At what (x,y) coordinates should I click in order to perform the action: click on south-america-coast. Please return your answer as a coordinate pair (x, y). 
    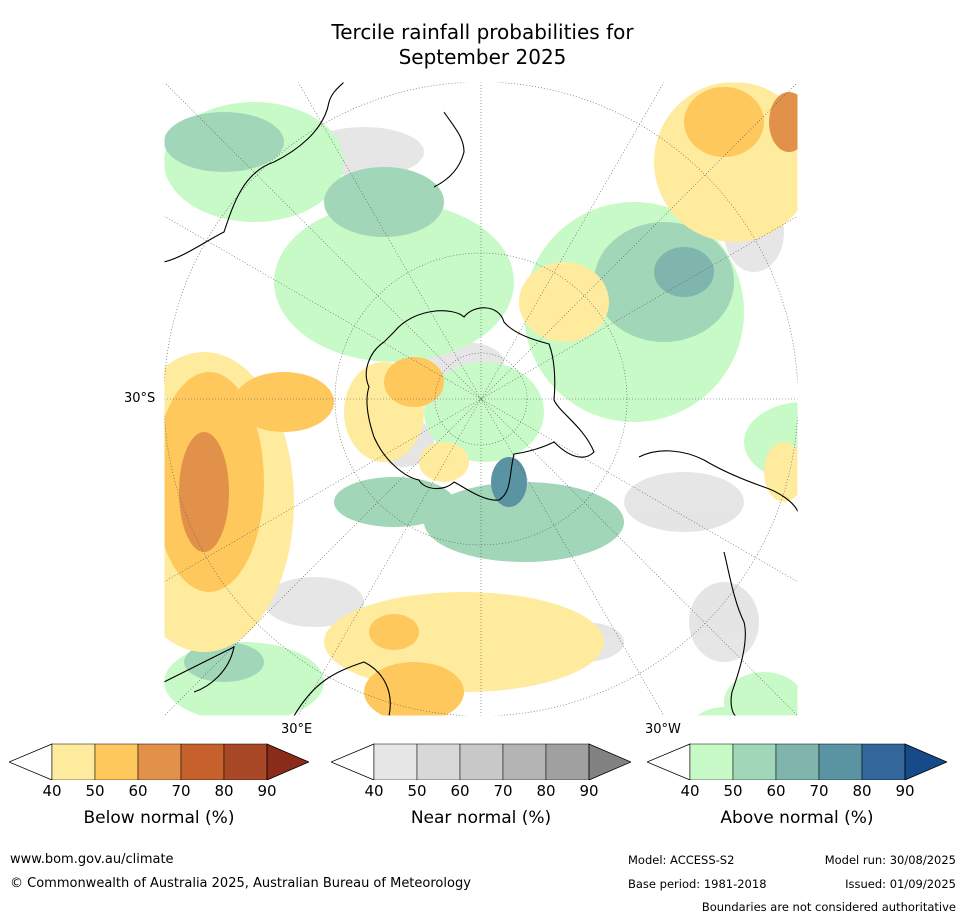
    Looking at the image, I should click on (718, 583).